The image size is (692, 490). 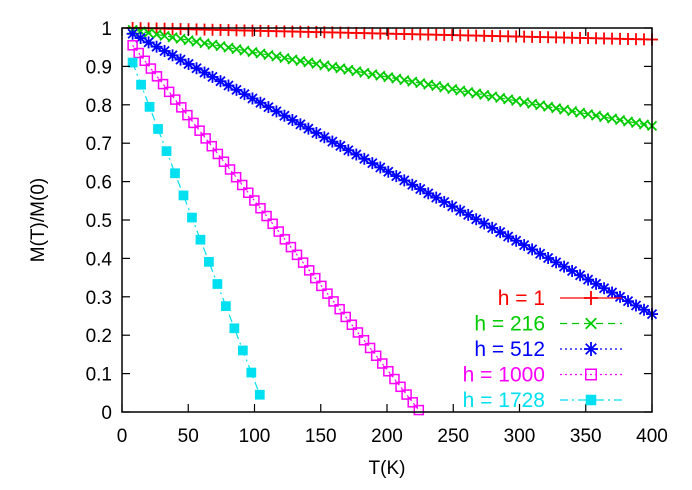 I want to click on x-tick-label: 200, so click(x=387, y=436).